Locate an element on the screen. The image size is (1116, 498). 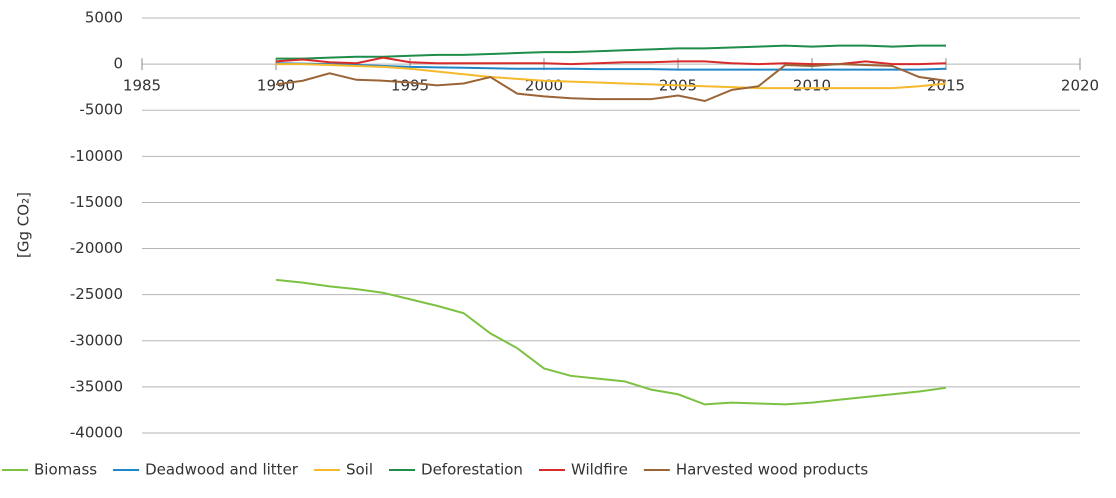
x-tick-label: 2010 is located at coordinates (812, 86).